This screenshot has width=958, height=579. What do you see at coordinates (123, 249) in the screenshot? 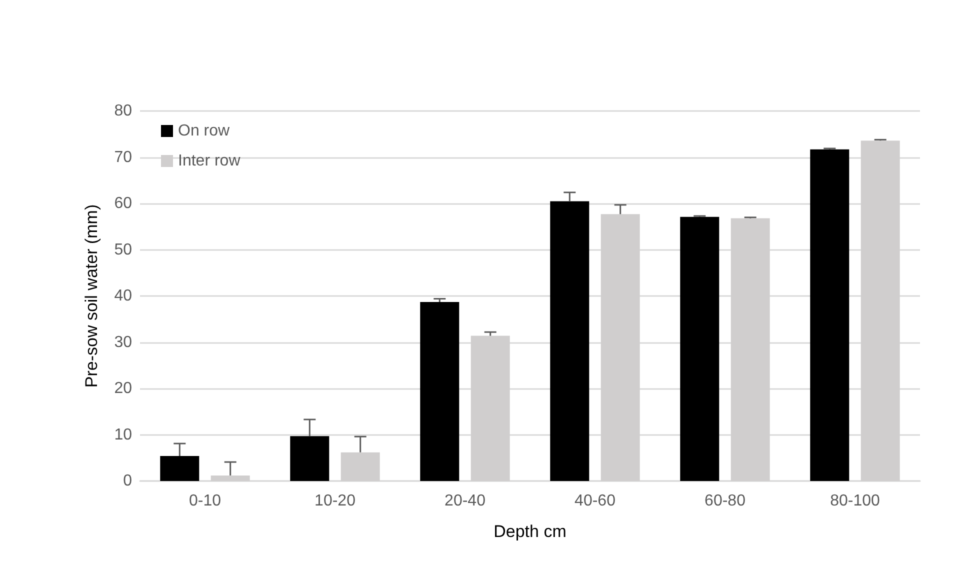
I see `y-tick-label: 50` at bounding box center [123, 249].